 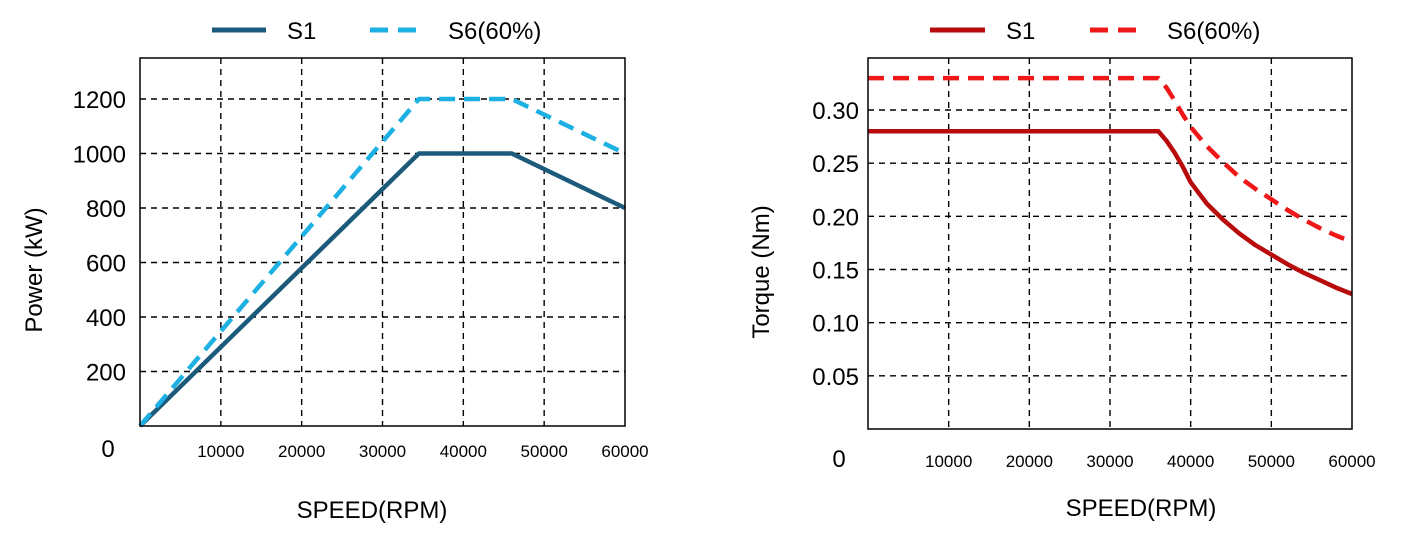 What do you see at coordinates (106, 318) in the screenshot?
I see `power-y-tick-label: 400` at bounding box center [106, 318].